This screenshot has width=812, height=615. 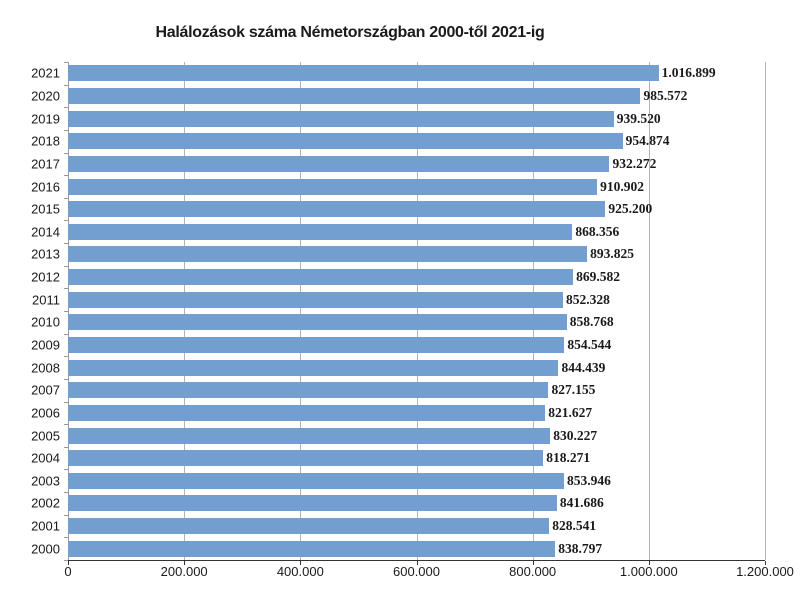 I want to click on value-label: 939.520, so click(x=638, y=118).